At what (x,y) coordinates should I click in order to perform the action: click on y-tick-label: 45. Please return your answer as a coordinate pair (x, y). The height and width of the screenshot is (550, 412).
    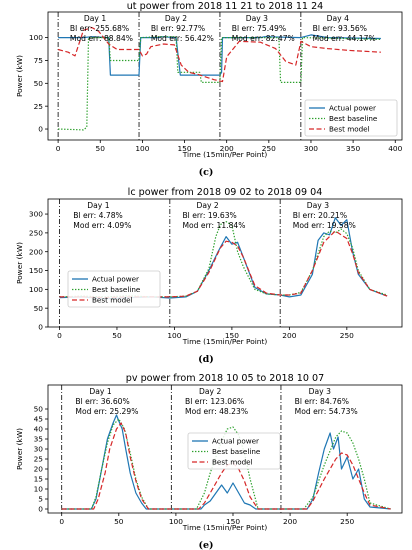
    Looking at the image, I should click on (39, 419).